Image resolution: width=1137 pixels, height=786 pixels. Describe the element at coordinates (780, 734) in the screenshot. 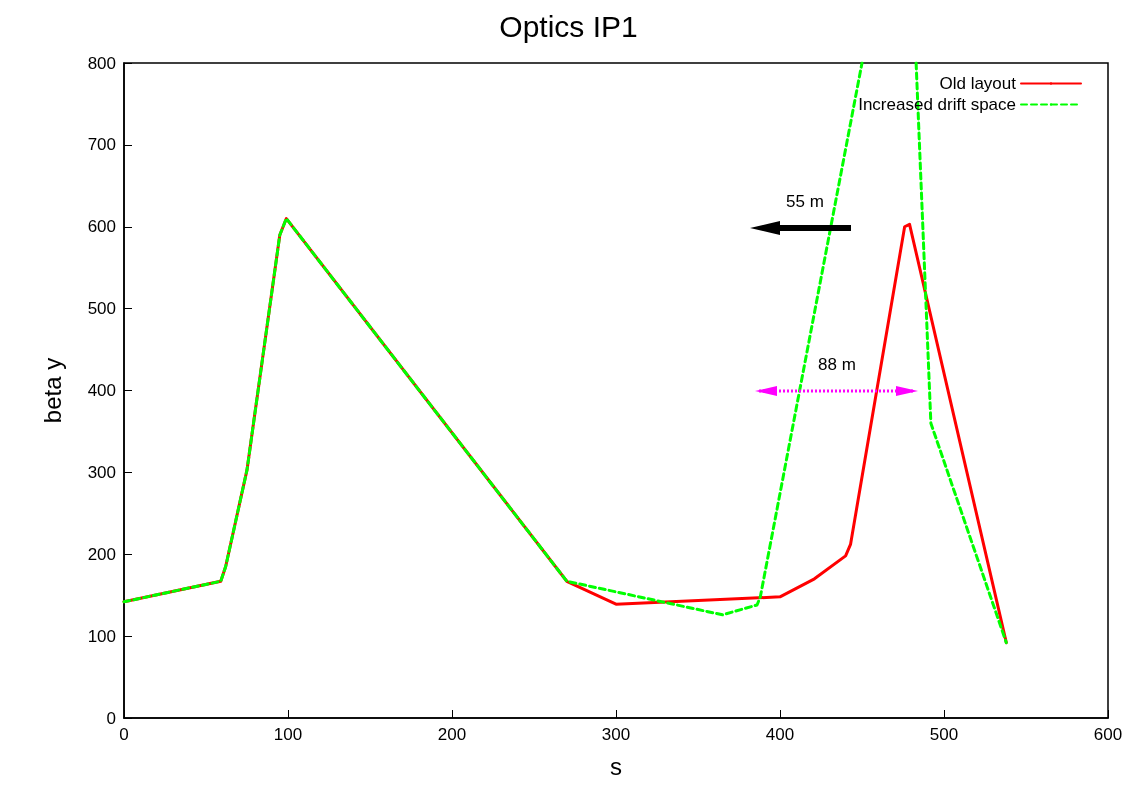

I see `x-tick-label: 400` at that location.